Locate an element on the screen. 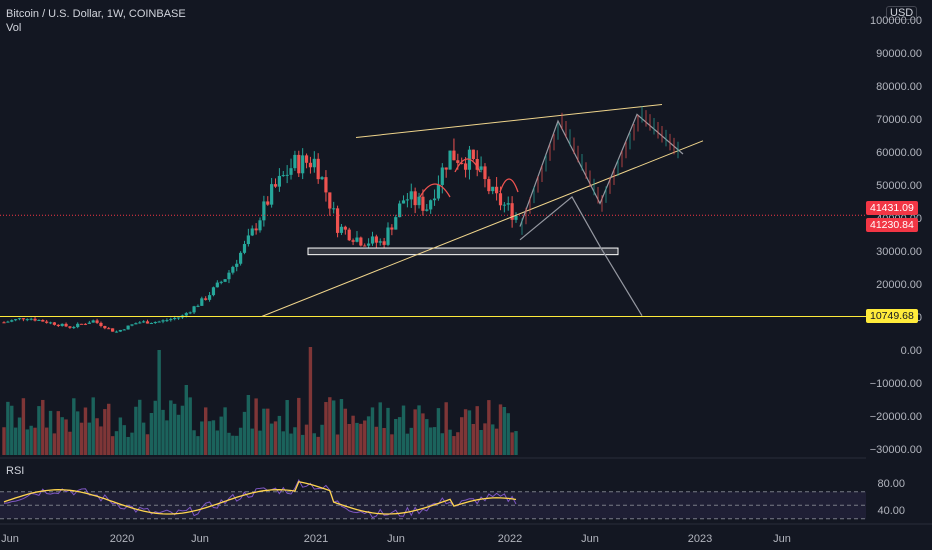 The height and width of the screenshot is (550, 932). time-tick-label: 2022 is located at coordinates (510, 539).